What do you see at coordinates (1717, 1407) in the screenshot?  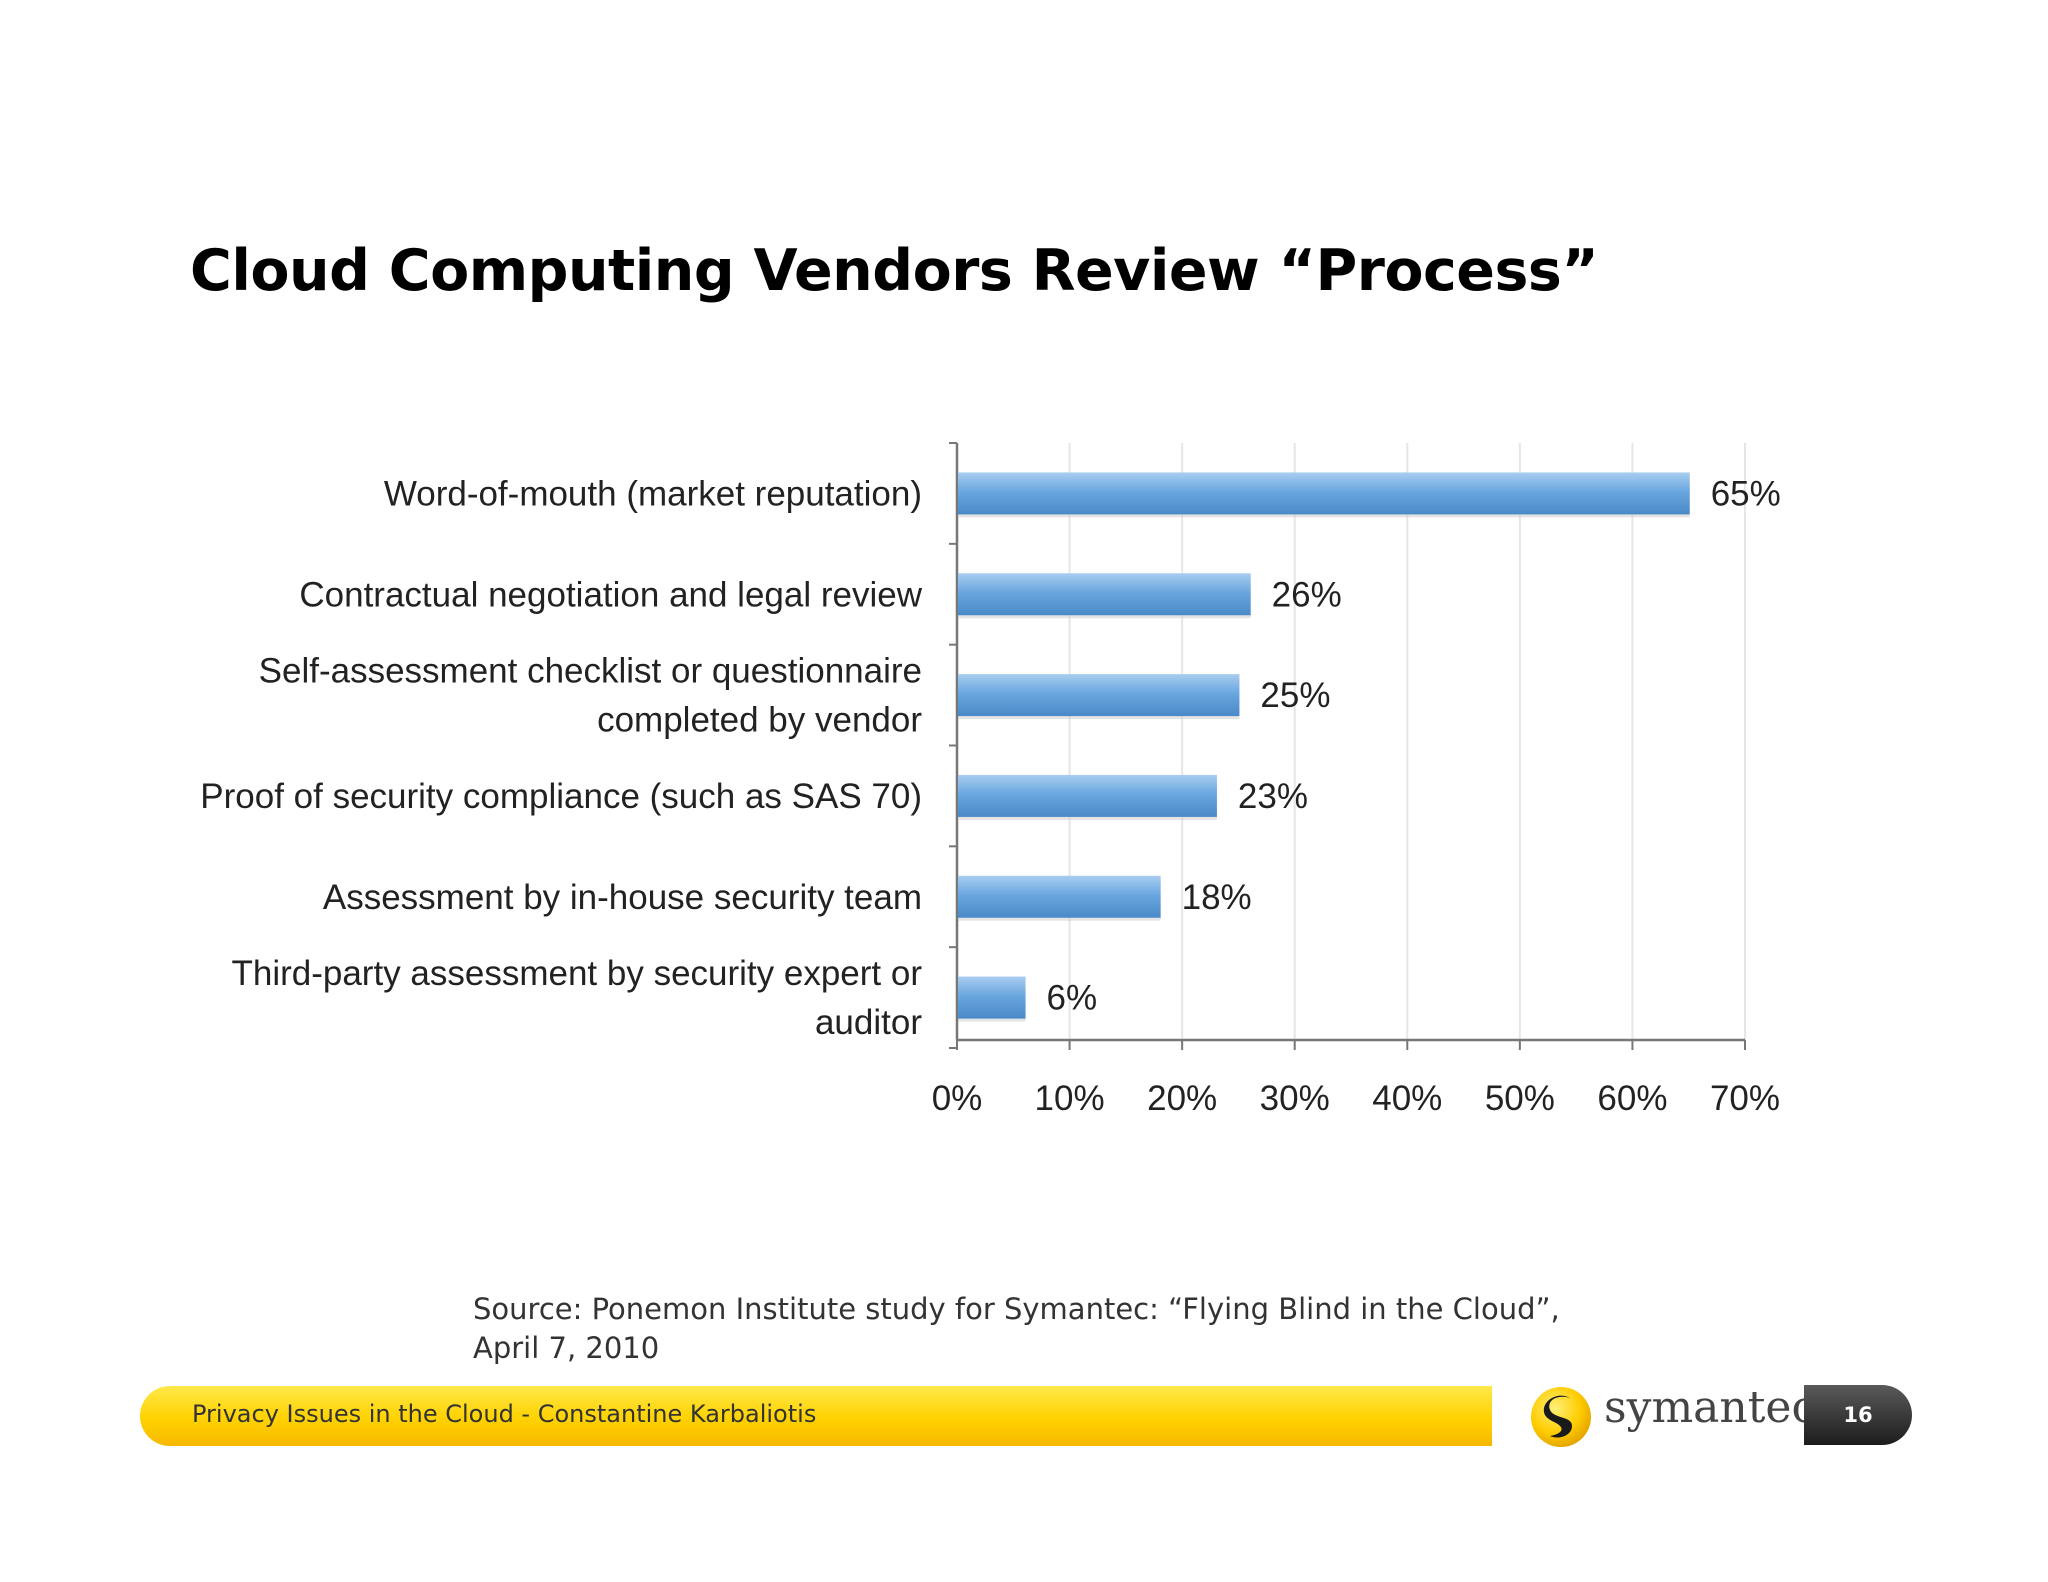 I see `logo-wordmark: symantec.` at bounding box center [1717, 1407].